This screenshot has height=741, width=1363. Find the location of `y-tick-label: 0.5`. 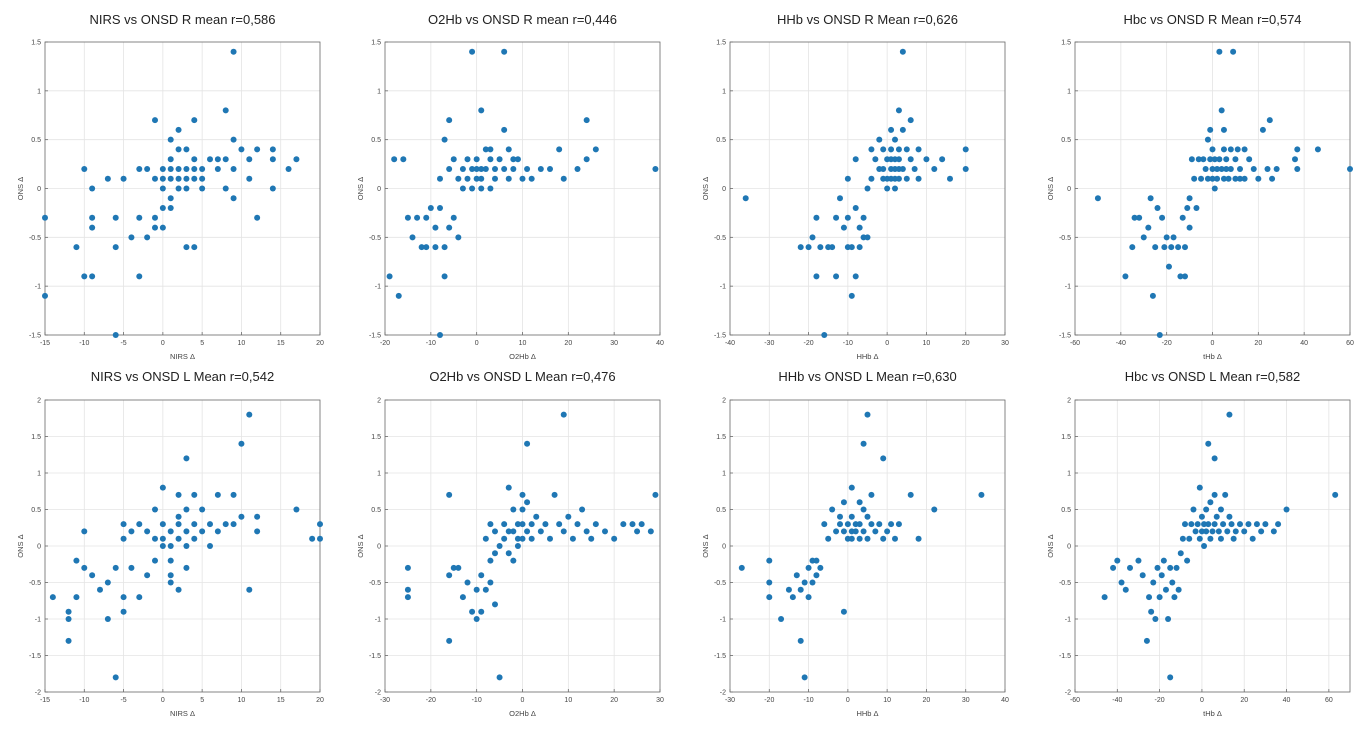

y-tick-label: 0.5 is located at coordinates (376, 140).